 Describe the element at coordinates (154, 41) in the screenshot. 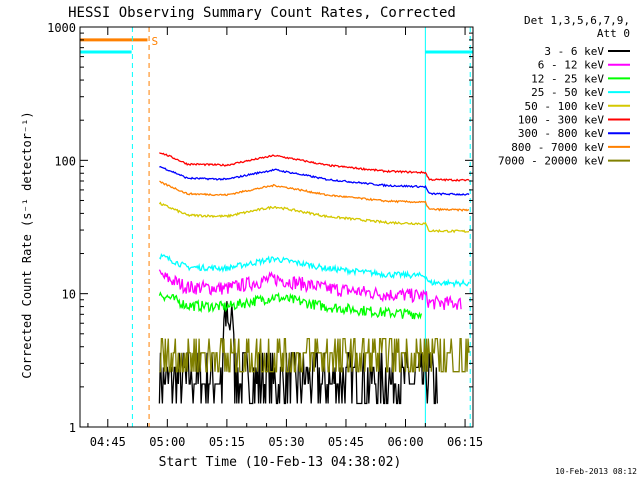

I see `saa-level-label: S` at that location.